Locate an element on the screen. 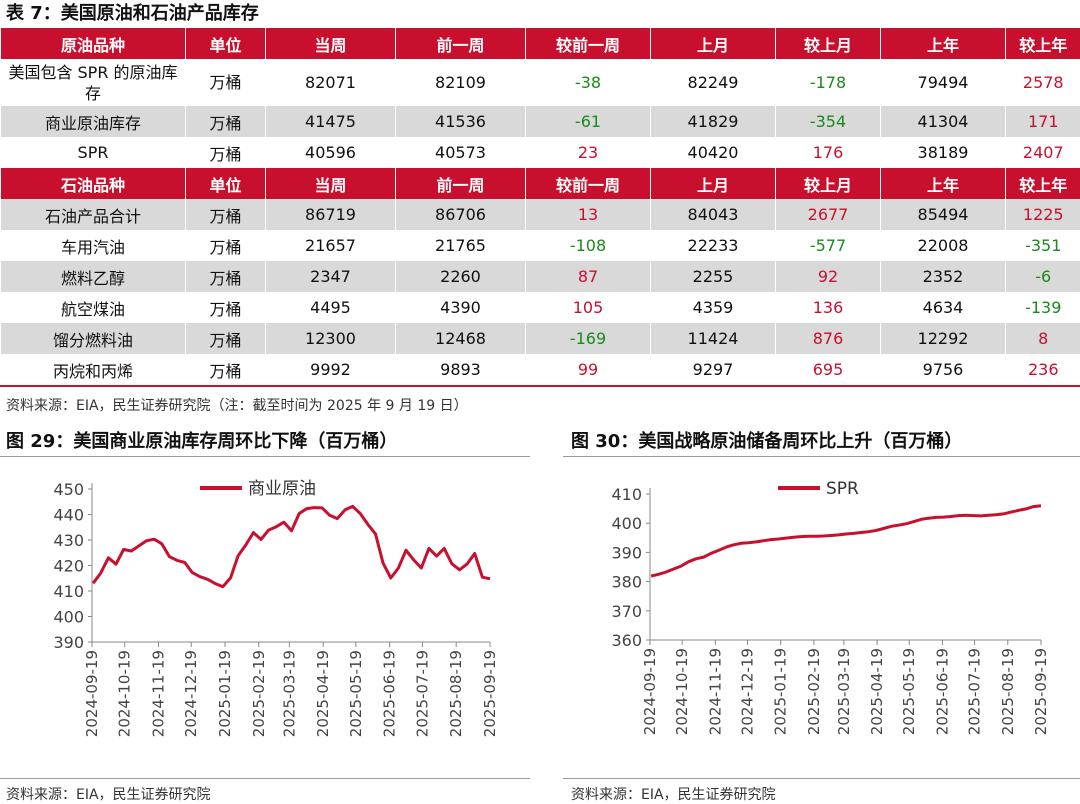  table-cell: 4634 is located at coordinates (943, 307).